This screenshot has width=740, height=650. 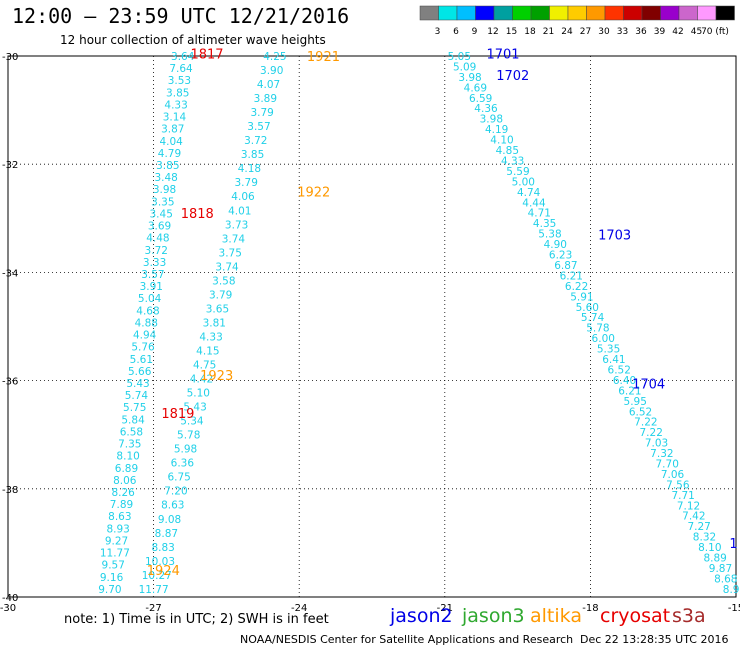 What do you see at coordinates (635, 616) in the screenshot?
I see `legend-cryosat: cryosat` at bounding box center [635, 616].